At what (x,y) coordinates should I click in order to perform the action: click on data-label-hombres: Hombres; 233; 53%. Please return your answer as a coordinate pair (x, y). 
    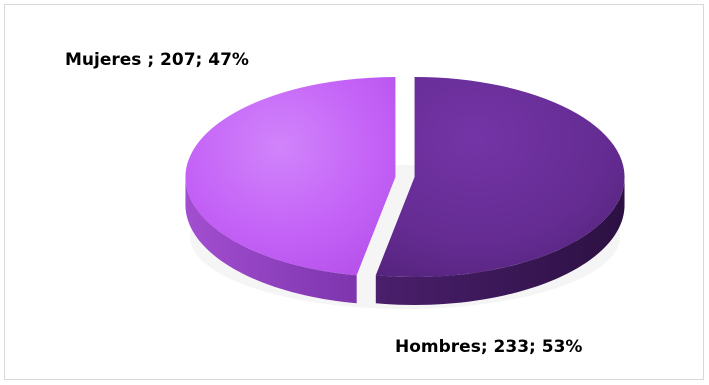
    Looking at the image, I should click on (489, 347).